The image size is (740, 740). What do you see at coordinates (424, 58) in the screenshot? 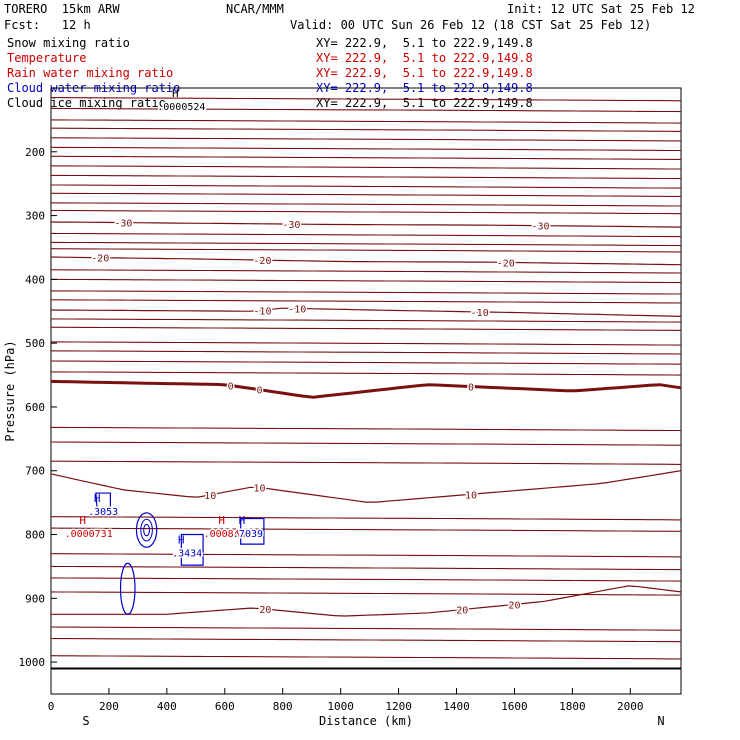
I see `field-xy-temperature: XY= 222.9, 5.1 to 222.9,149.8` at bounding box center [424, 58].